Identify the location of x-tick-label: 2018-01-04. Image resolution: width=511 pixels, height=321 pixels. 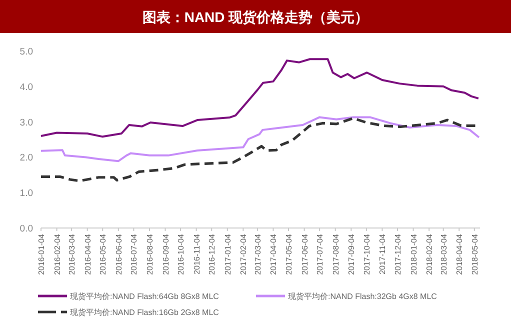
(413, 254).